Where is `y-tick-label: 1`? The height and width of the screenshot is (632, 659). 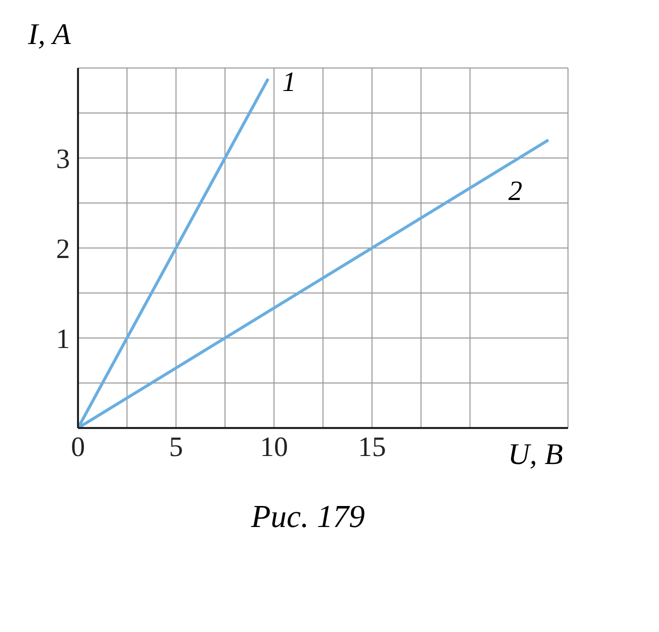
y-tick-label: 1 is located at coordinates (63, 339).